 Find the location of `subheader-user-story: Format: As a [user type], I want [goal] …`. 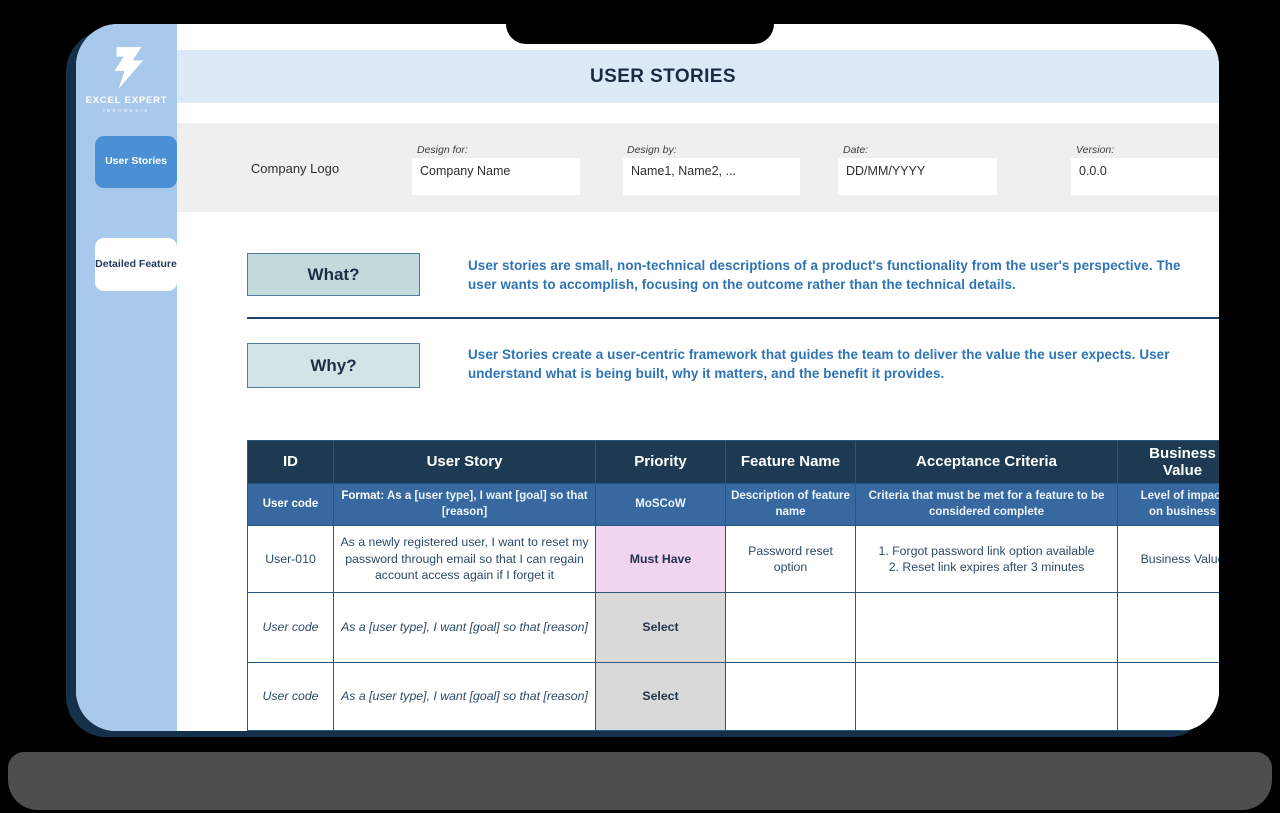

subheader-user-story: Format: As a [user type], I want [goal] … is located at coordinates (465, 505).